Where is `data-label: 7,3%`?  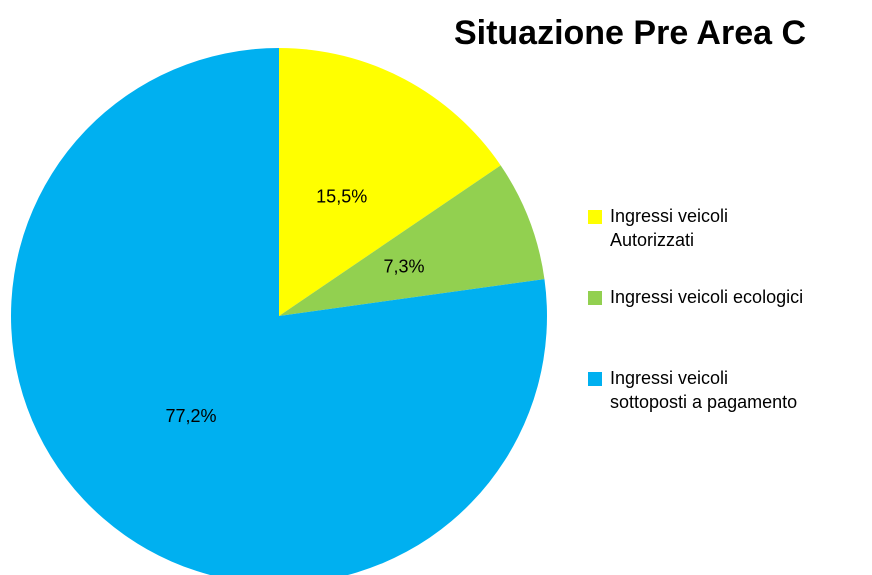 data-label: 7,3% is located at coordinates (404, 267).